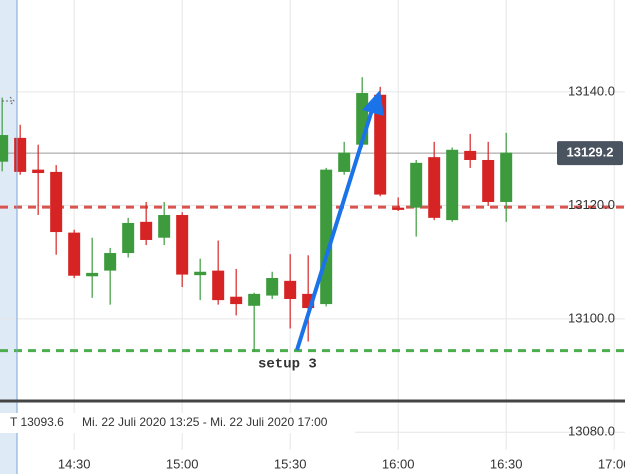 The image size is (625, 474). Describe the element at coordinates (591, 317) in the screenshot. I see `y-tick-label: 13100.0` at that location.